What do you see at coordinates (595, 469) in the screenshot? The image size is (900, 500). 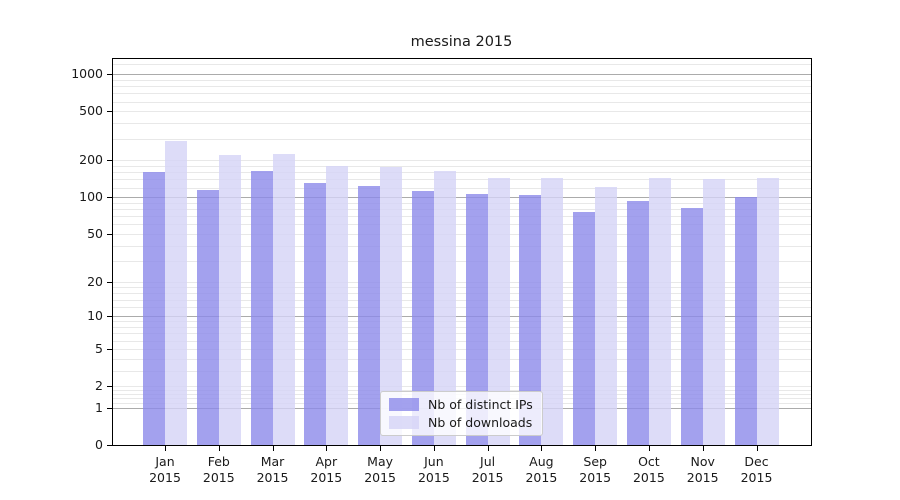 I see `x-tick-label-sep: Sep 2015` at bounding box center [595, 469].